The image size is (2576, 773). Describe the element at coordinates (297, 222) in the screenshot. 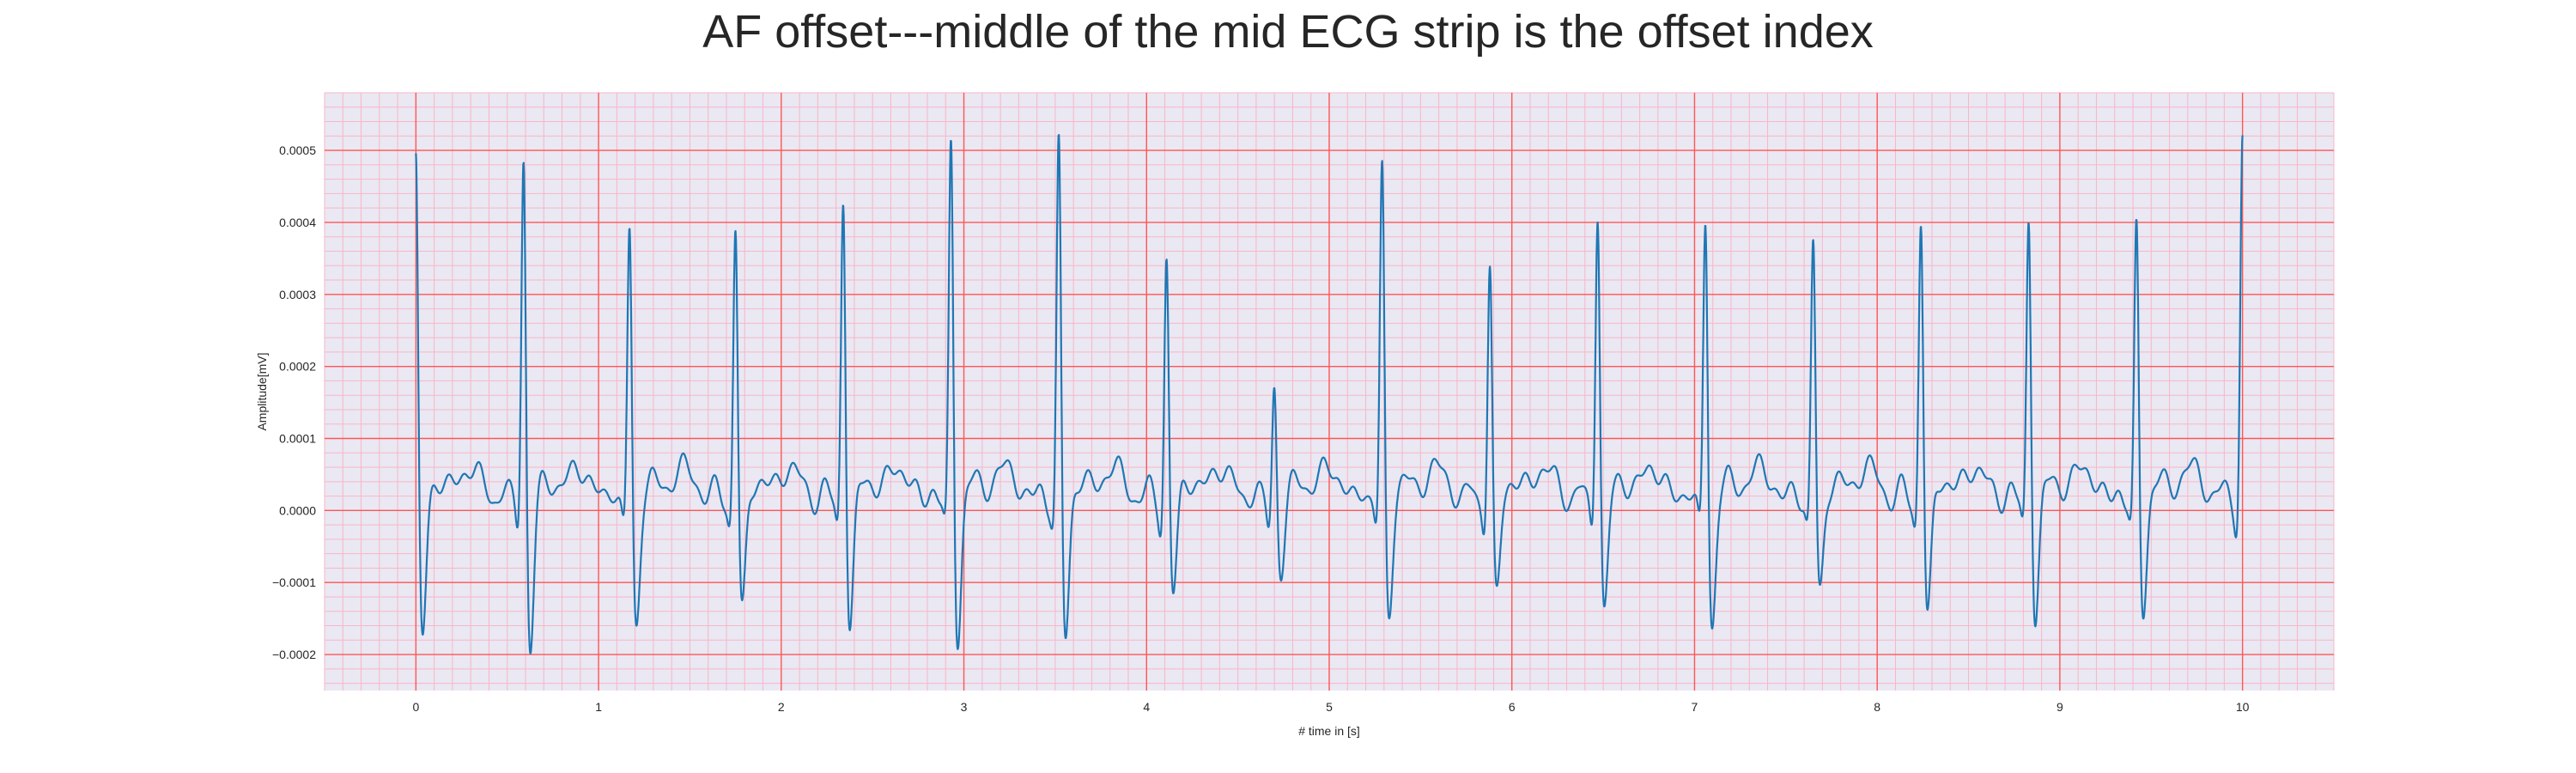

I see `y-tick-label: 0.0004` at that location.